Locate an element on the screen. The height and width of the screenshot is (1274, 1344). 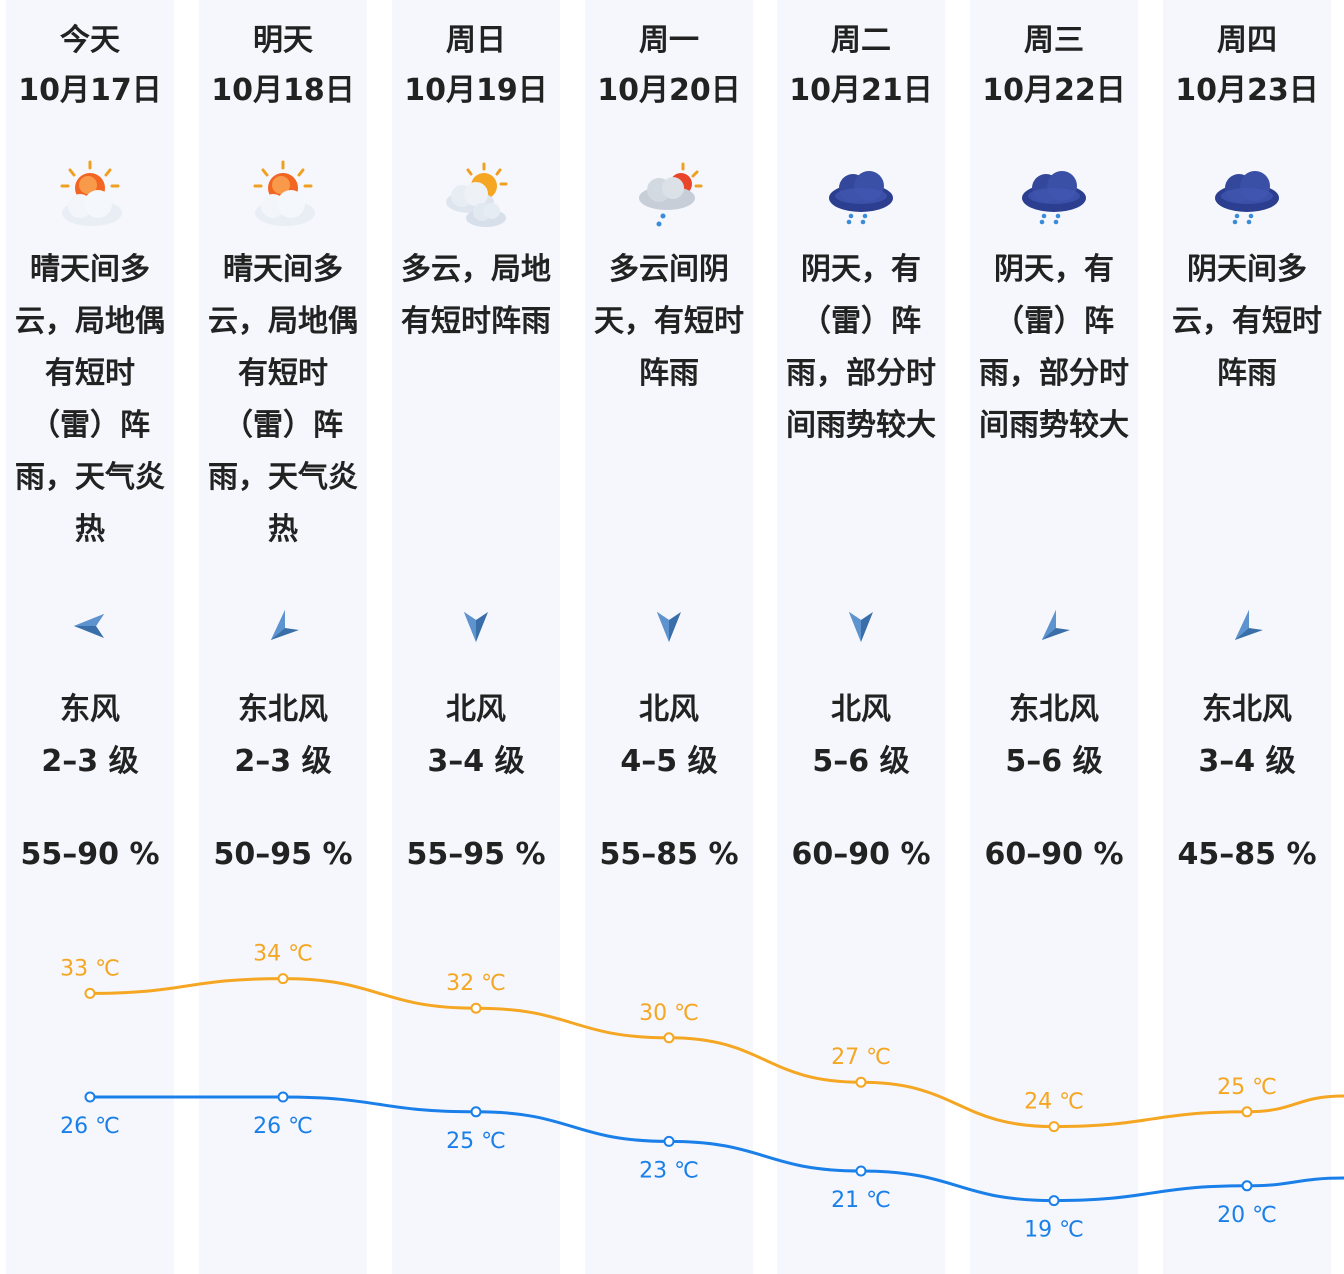
low-temp-label: 21 ℃ is located at coordinates (861, 1200).